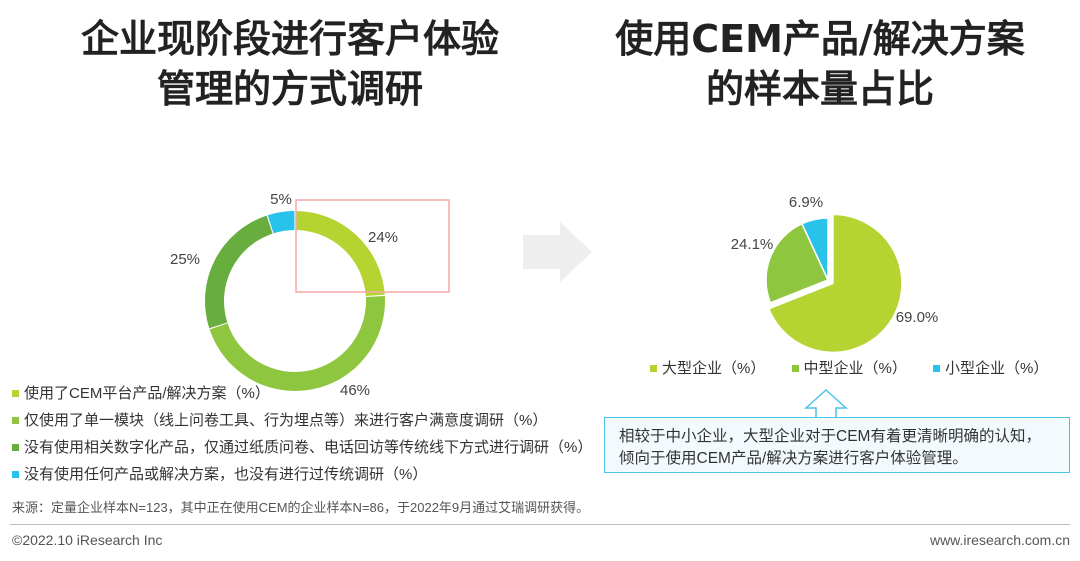 This screenshot has height=561, width=1080. I want to click on right-arrow-icon, so click(557, 252).